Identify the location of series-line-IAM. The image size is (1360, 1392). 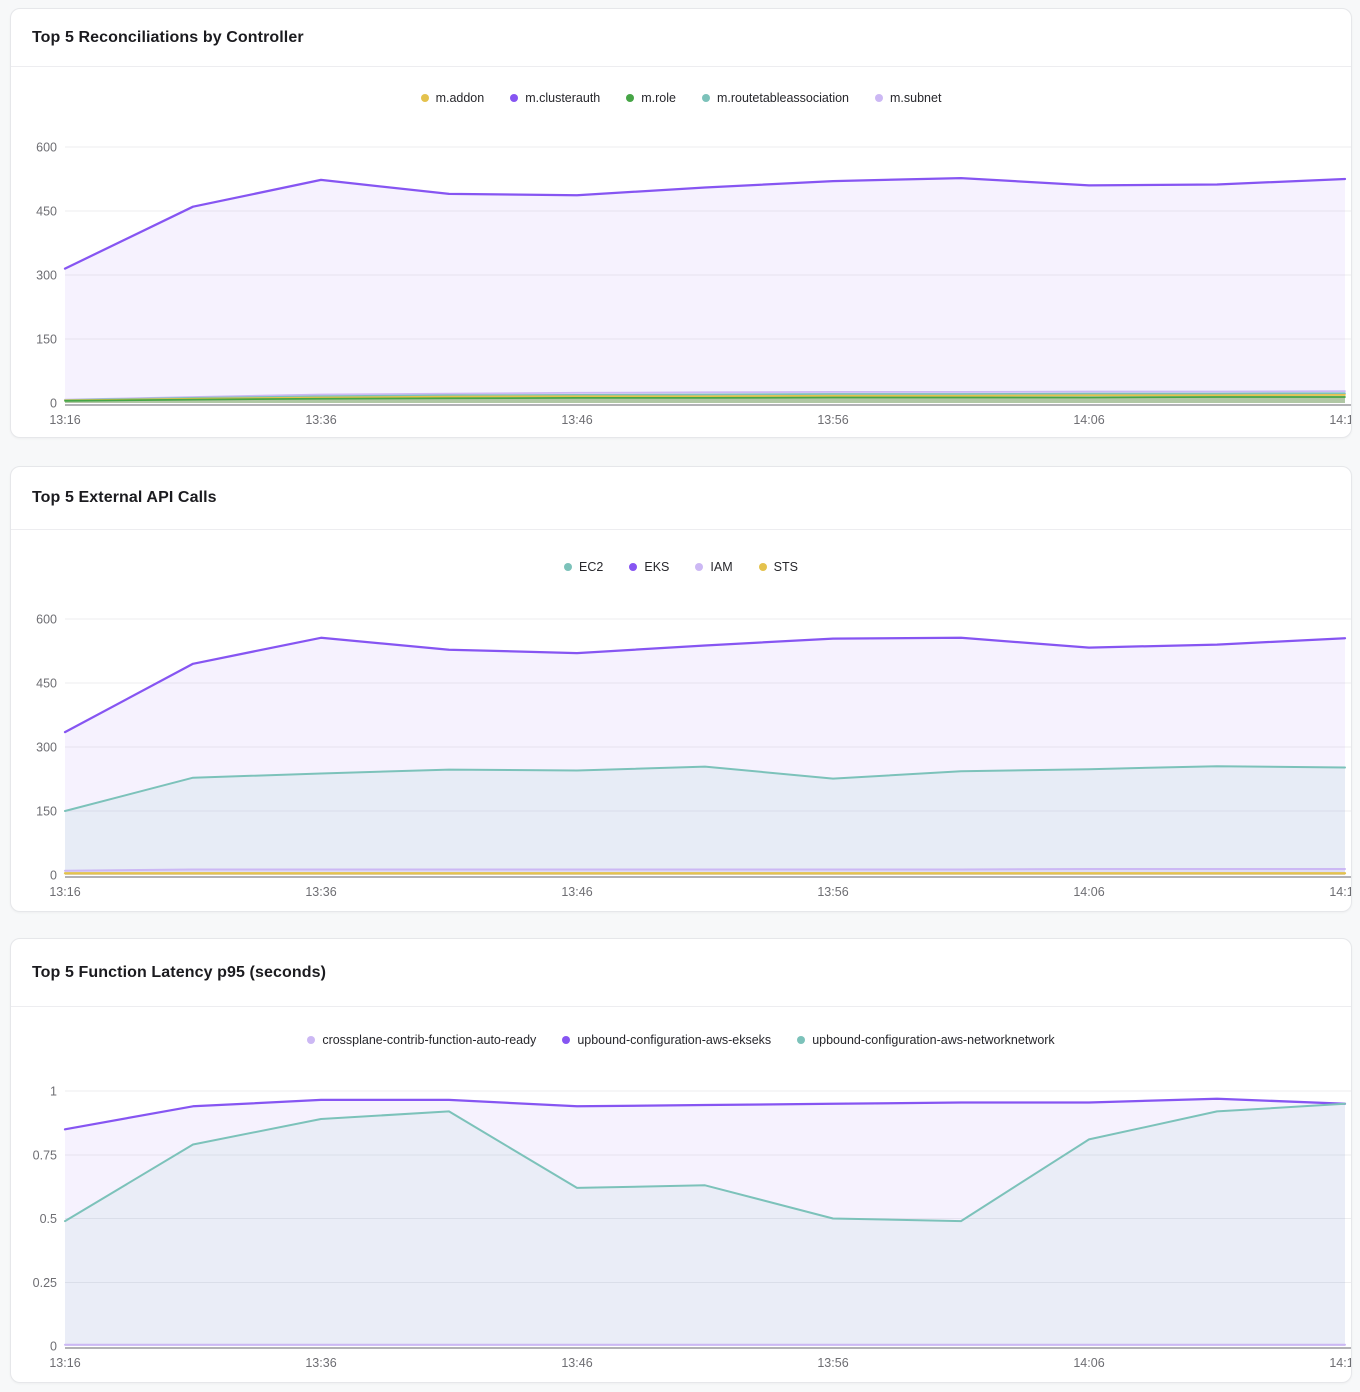
(705, 870).